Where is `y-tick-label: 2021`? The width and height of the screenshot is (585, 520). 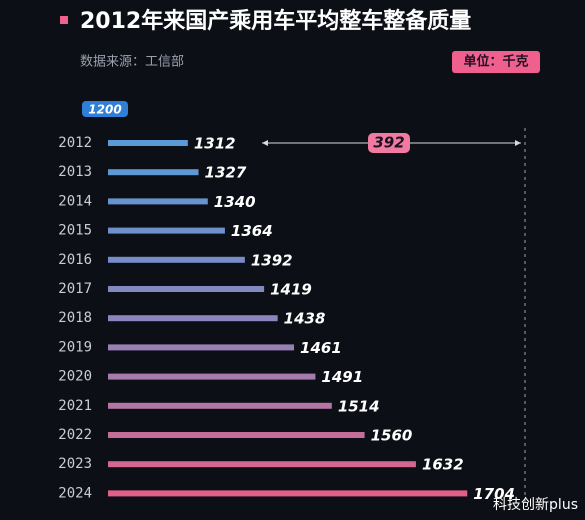 y-tick-label: 2021 is located at coordinates (75, 406).